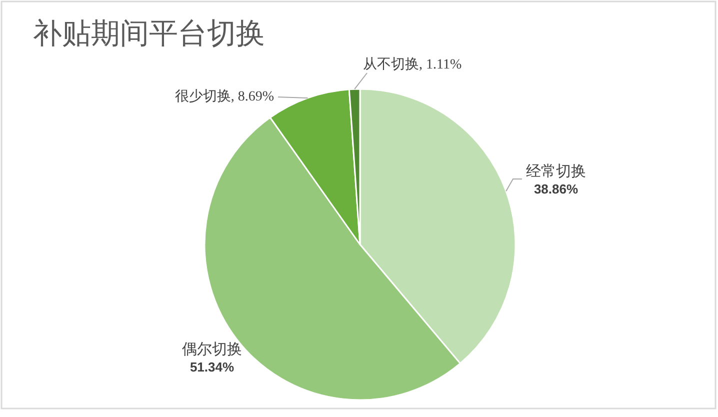 This screenshot has width=718, height=417. I want to click on slice-label: 偶尔切换, so click(212, 349).